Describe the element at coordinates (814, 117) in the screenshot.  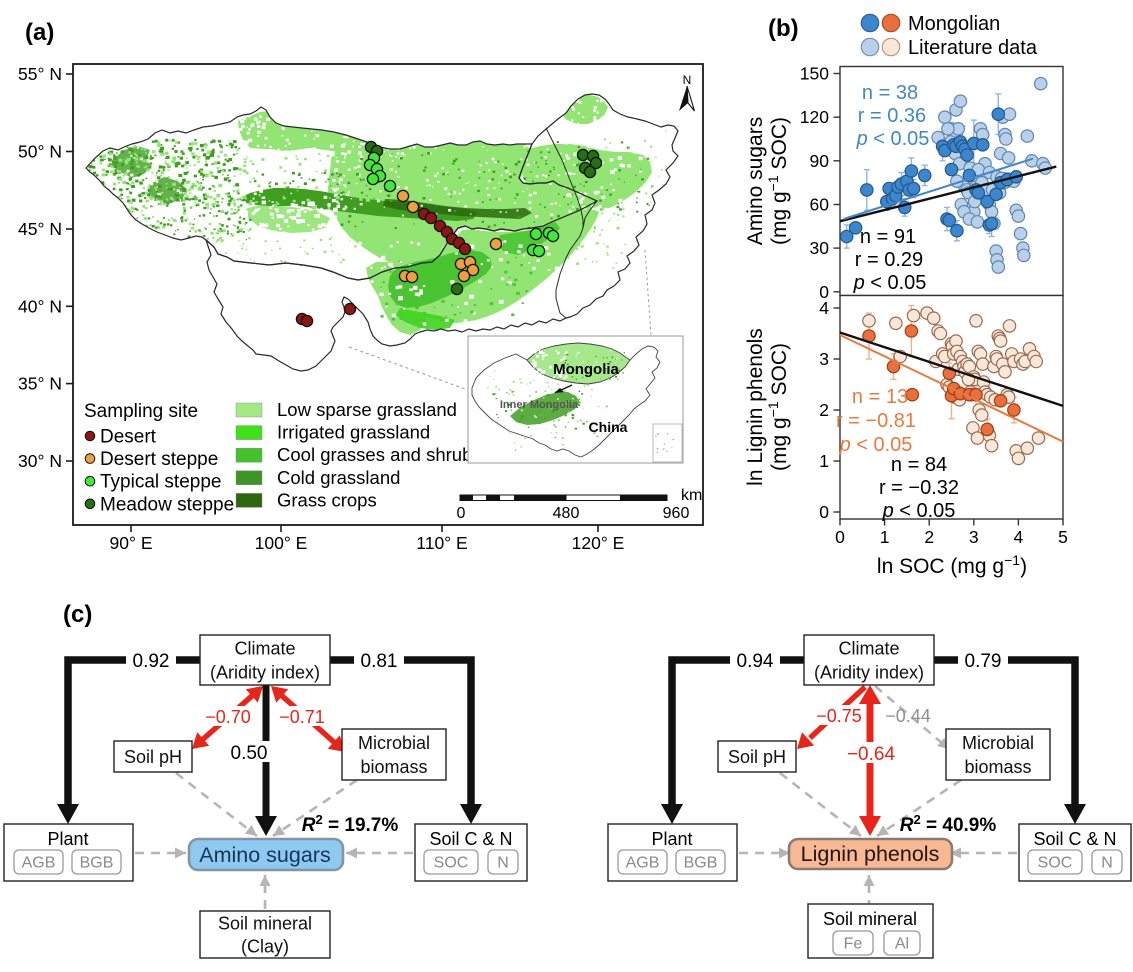
I see `svg-text: 120` at that location.